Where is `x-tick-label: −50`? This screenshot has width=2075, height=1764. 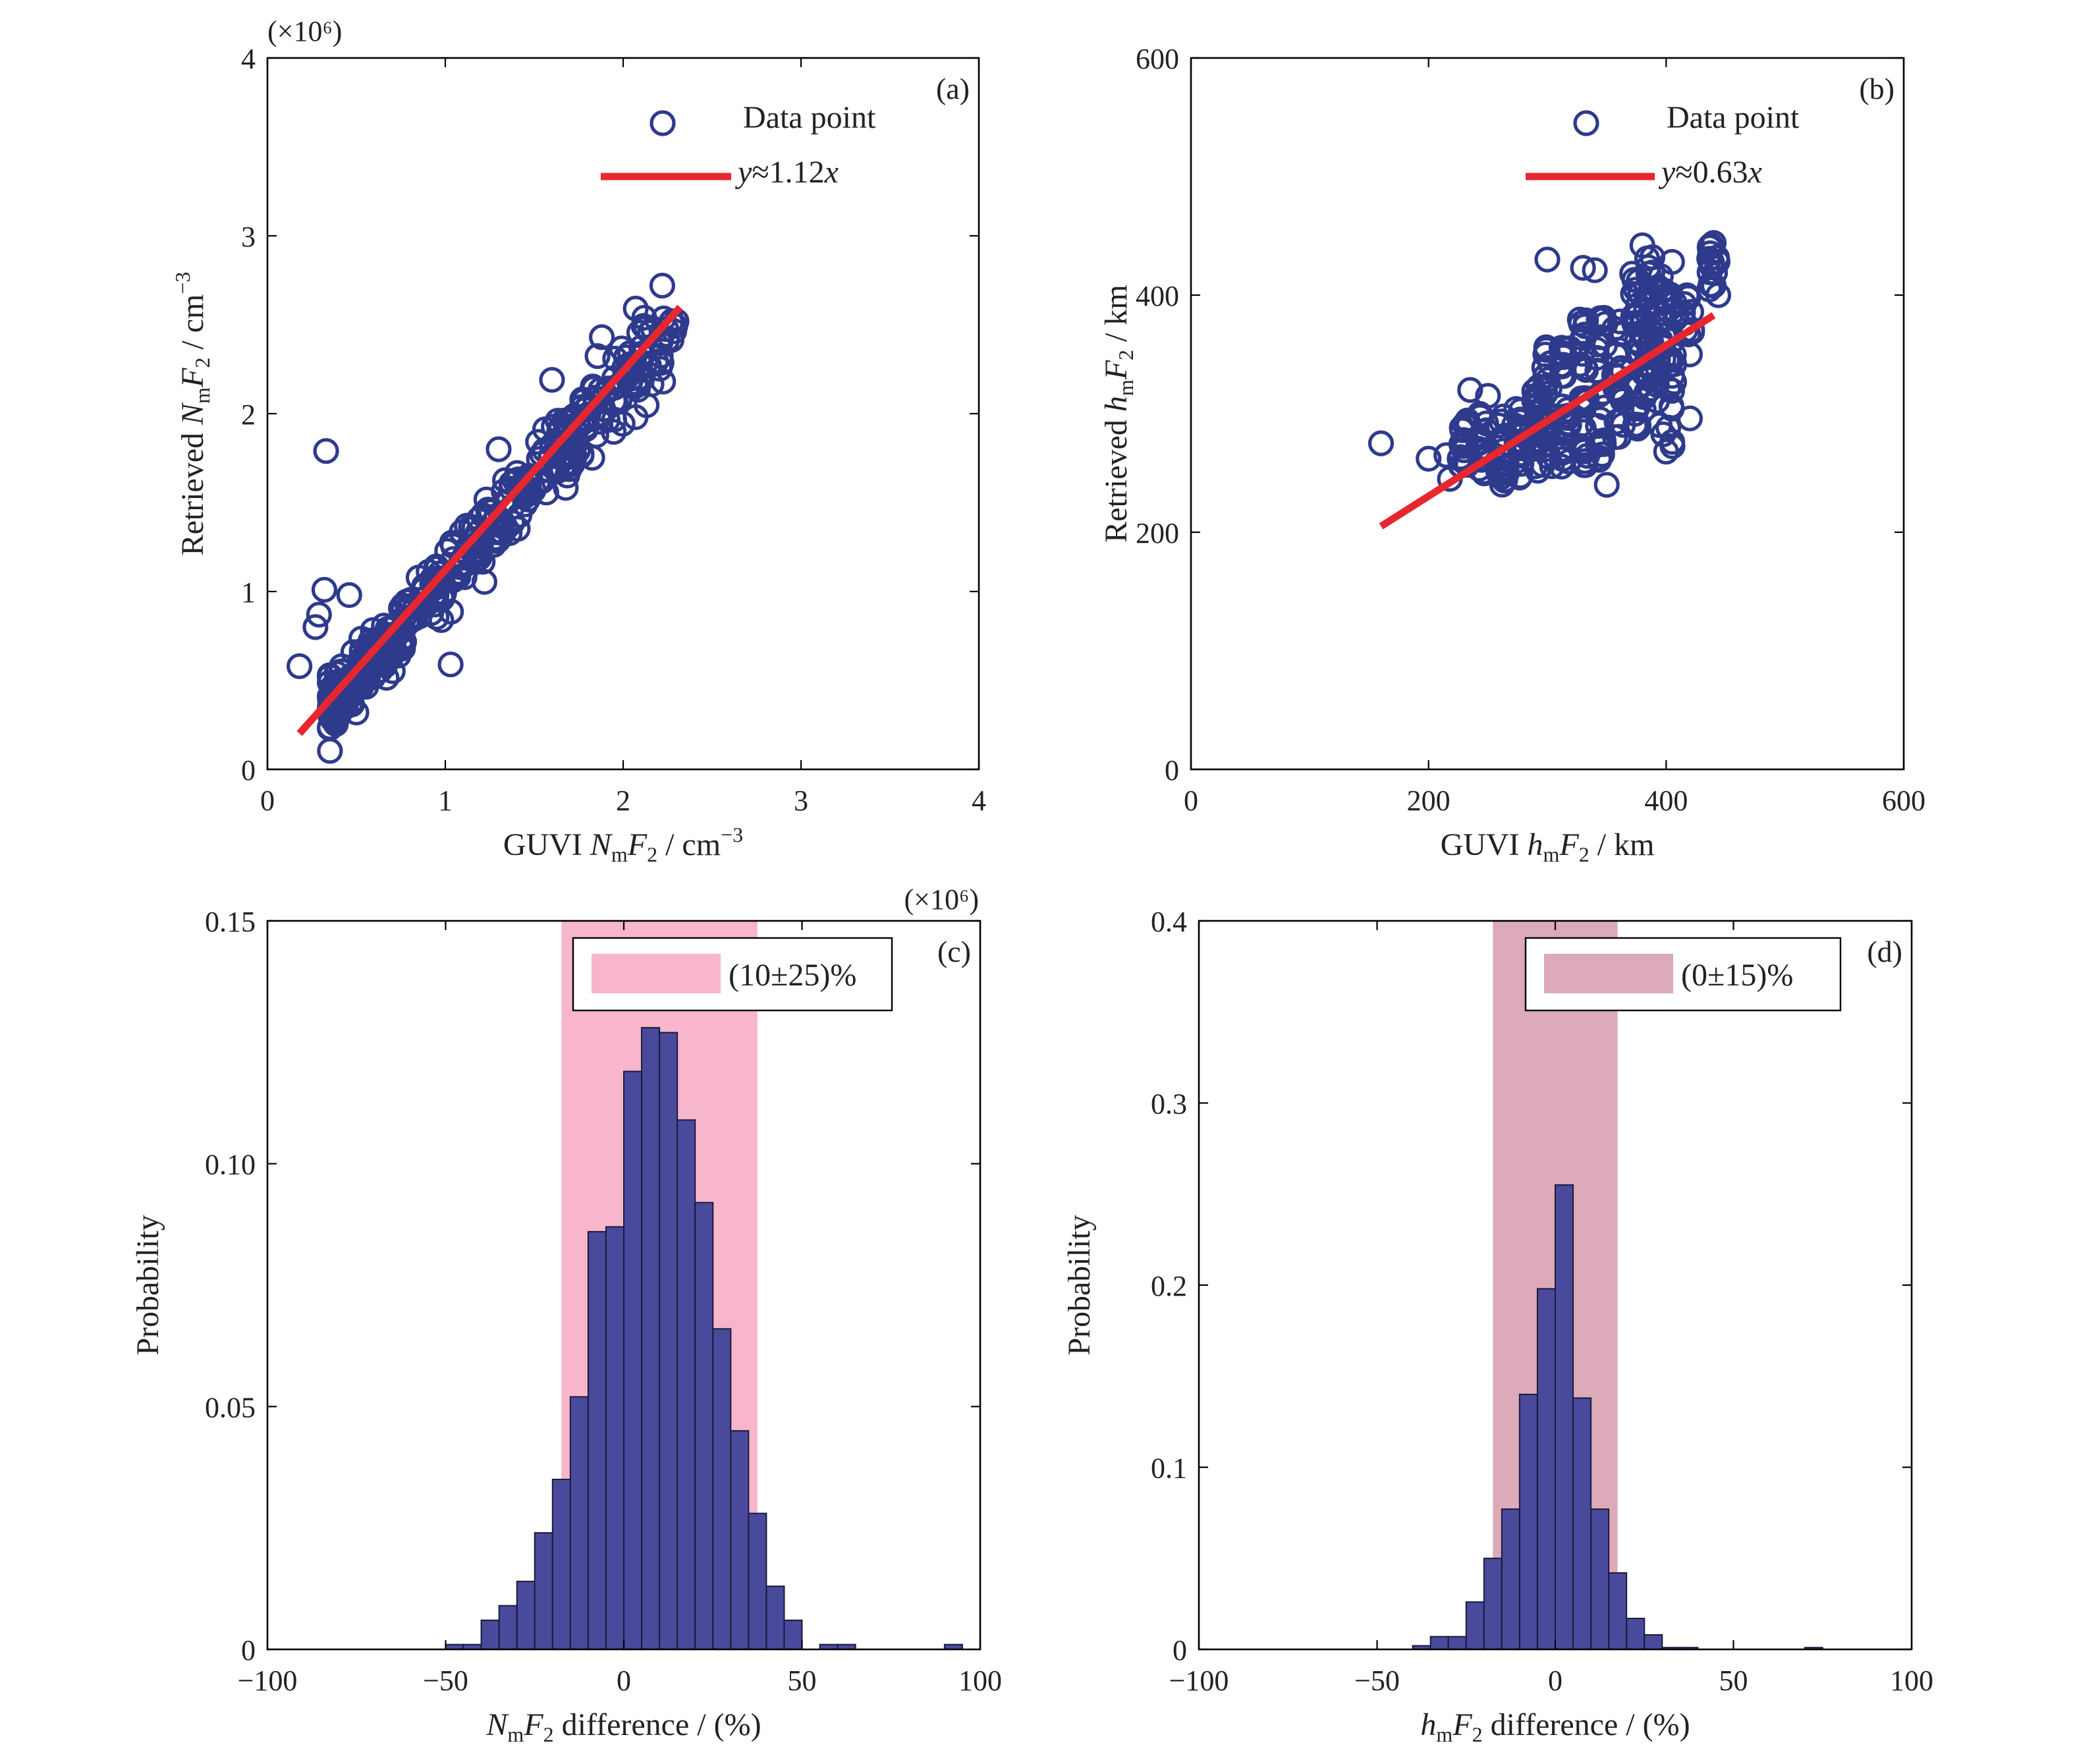
x-tick-label: −50 is located at coordinates (1377, 1681).